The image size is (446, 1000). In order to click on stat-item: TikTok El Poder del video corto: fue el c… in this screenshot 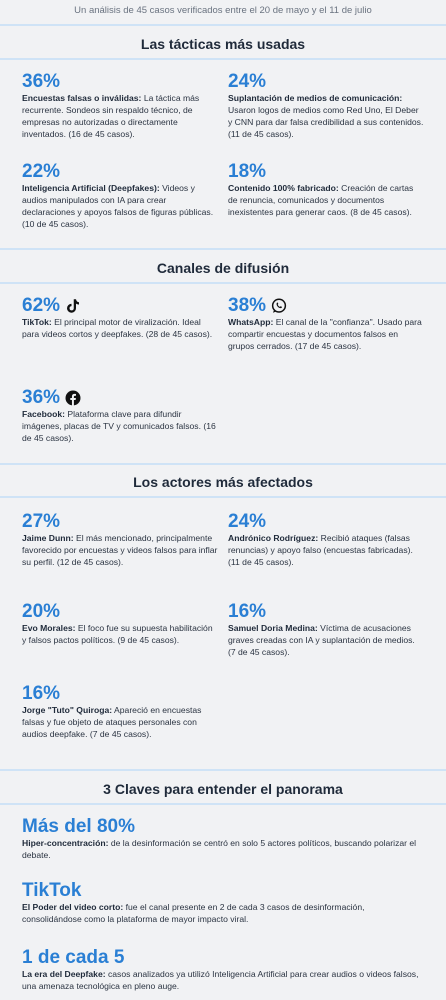, I will do `click(222, 903)`.